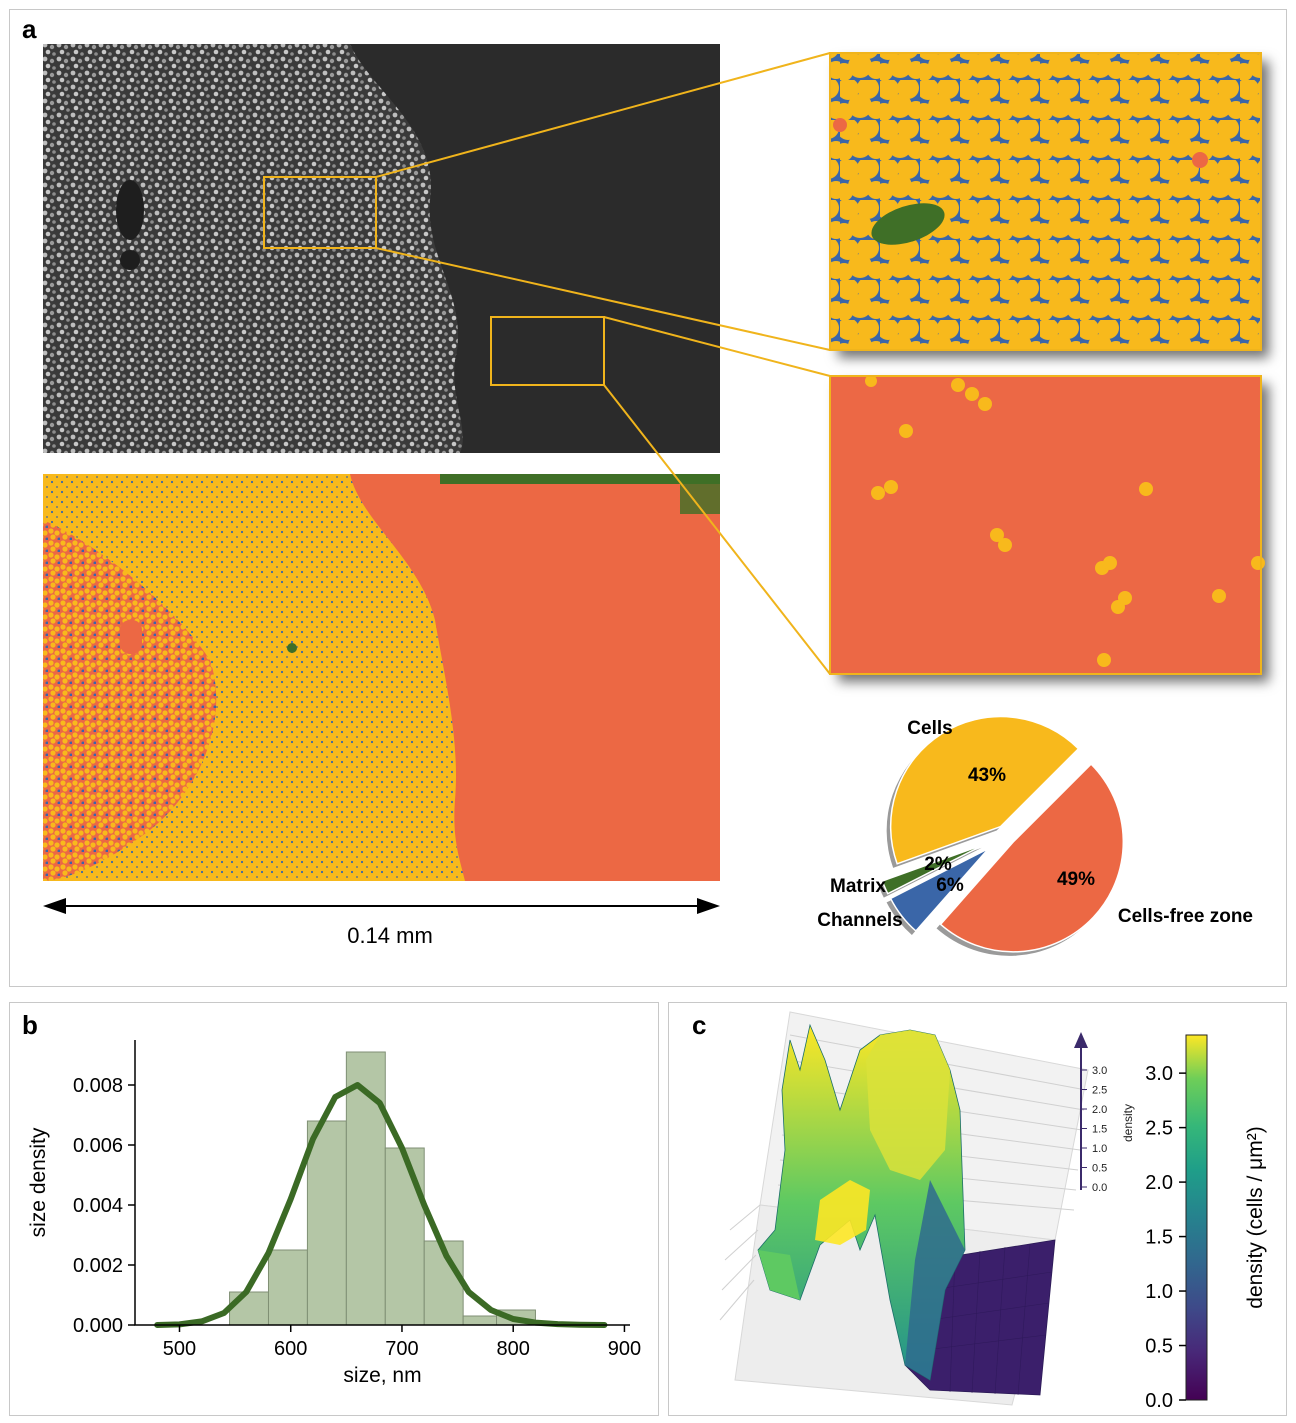 The height and width of the screenshot is (1423, 1296). What do you see at coordinates (98, 1326) in the screenshot?
I see `y-tick-label: 0.000` at bounding box center [98, 1326].